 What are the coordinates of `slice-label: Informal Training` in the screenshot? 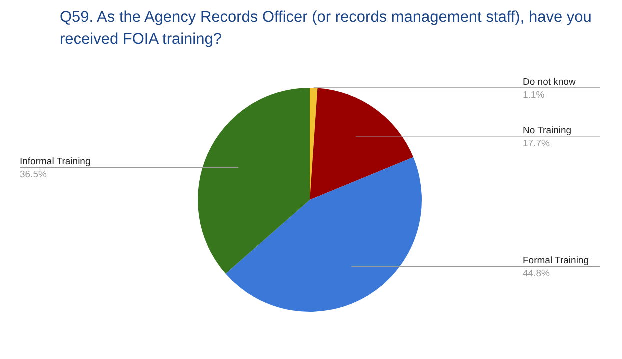 It's located at (55, 162).